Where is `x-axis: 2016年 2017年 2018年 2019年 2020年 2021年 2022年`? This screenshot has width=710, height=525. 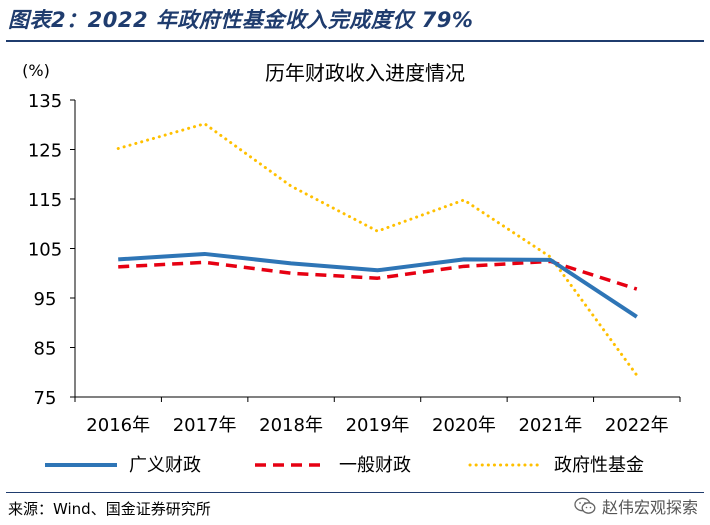 x-axis: 2016年 2017年 2018年 2019年 2020年 2021年 2022年 is located at coordinates (377, 416).